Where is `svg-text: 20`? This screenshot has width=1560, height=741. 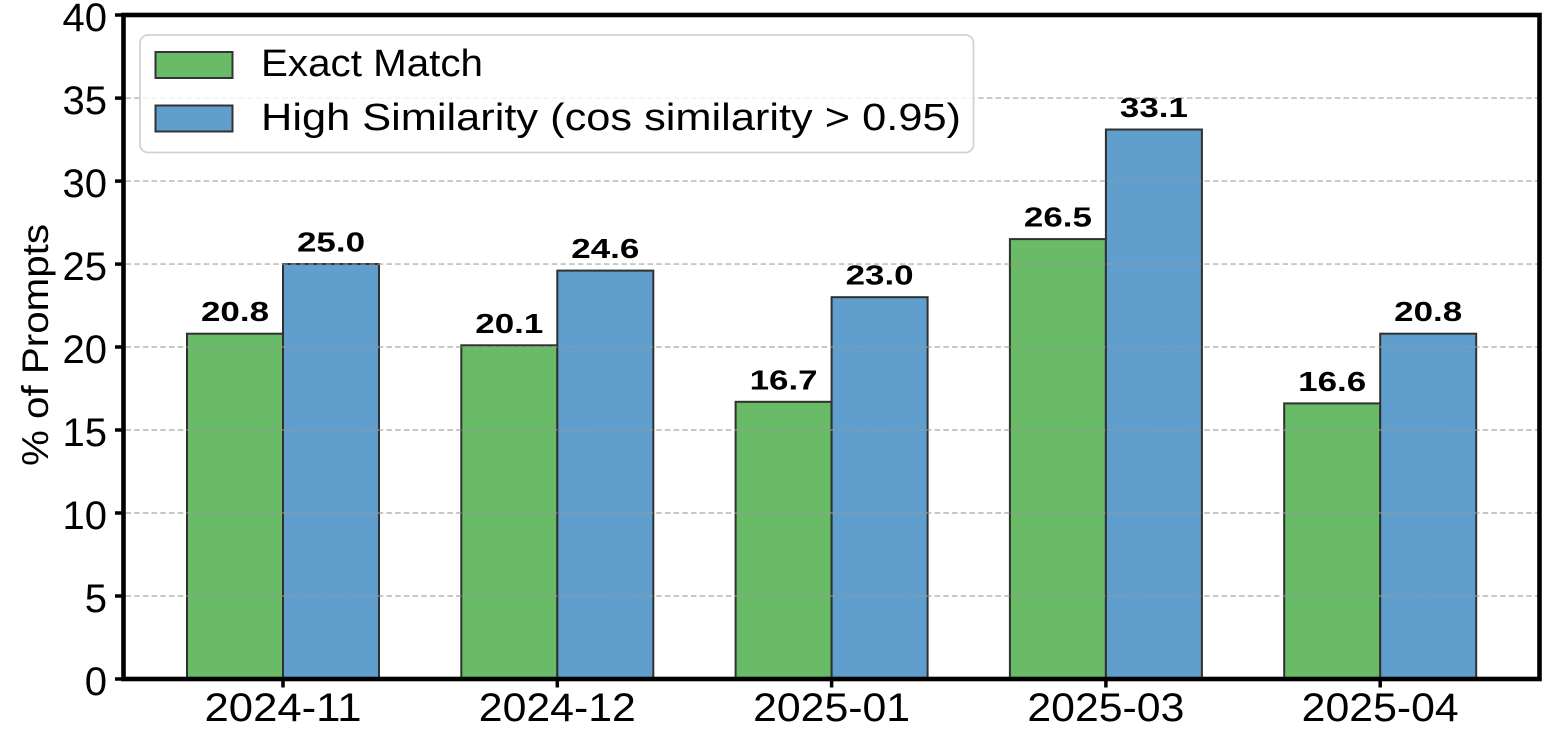
svg-text: 20 is located at coordinates (85, 350).